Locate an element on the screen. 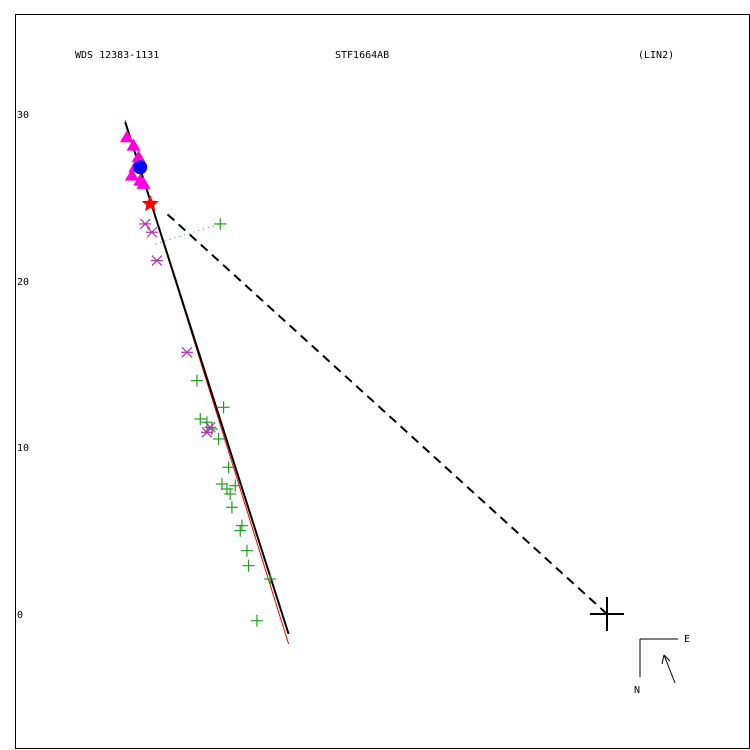 Image resolution: width=750 pixels, height=750 pixels. compass-east-label: E is located at coordinates (687, 639).